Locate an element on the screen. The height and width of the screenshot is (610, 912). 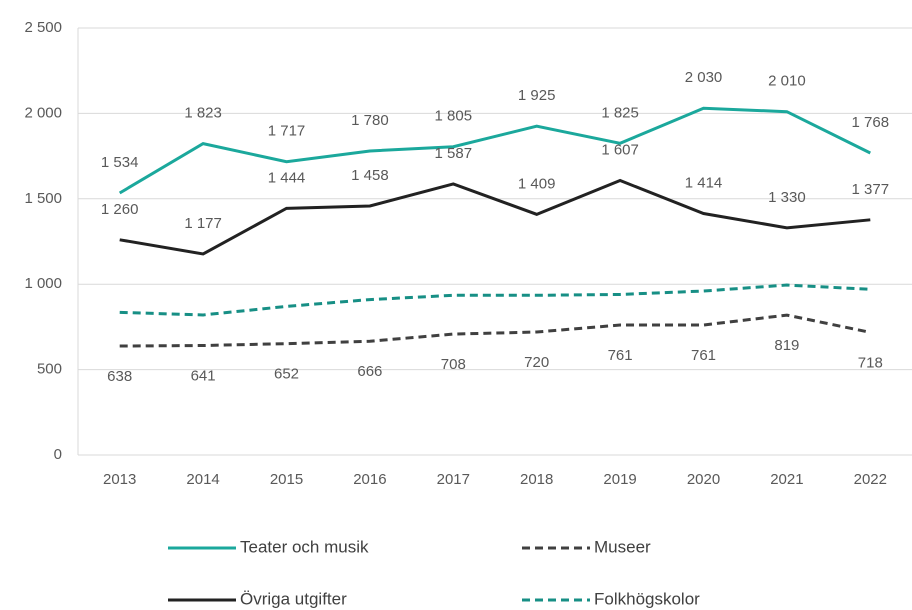
legend-label: Teater och musik is located at coordinates (304, 546).